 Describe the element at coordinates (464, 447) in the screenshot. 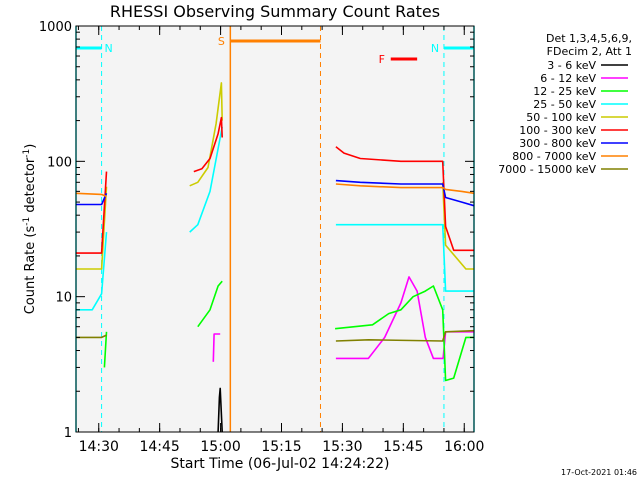

I see `x-tick-label: 16:00` at that location.